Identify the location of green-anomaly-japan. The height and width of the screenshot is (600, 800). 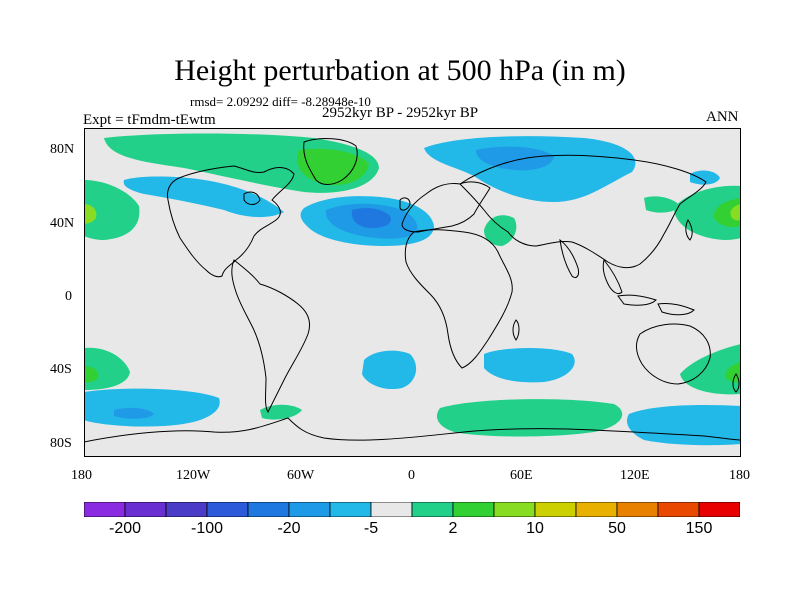
(662, 204).